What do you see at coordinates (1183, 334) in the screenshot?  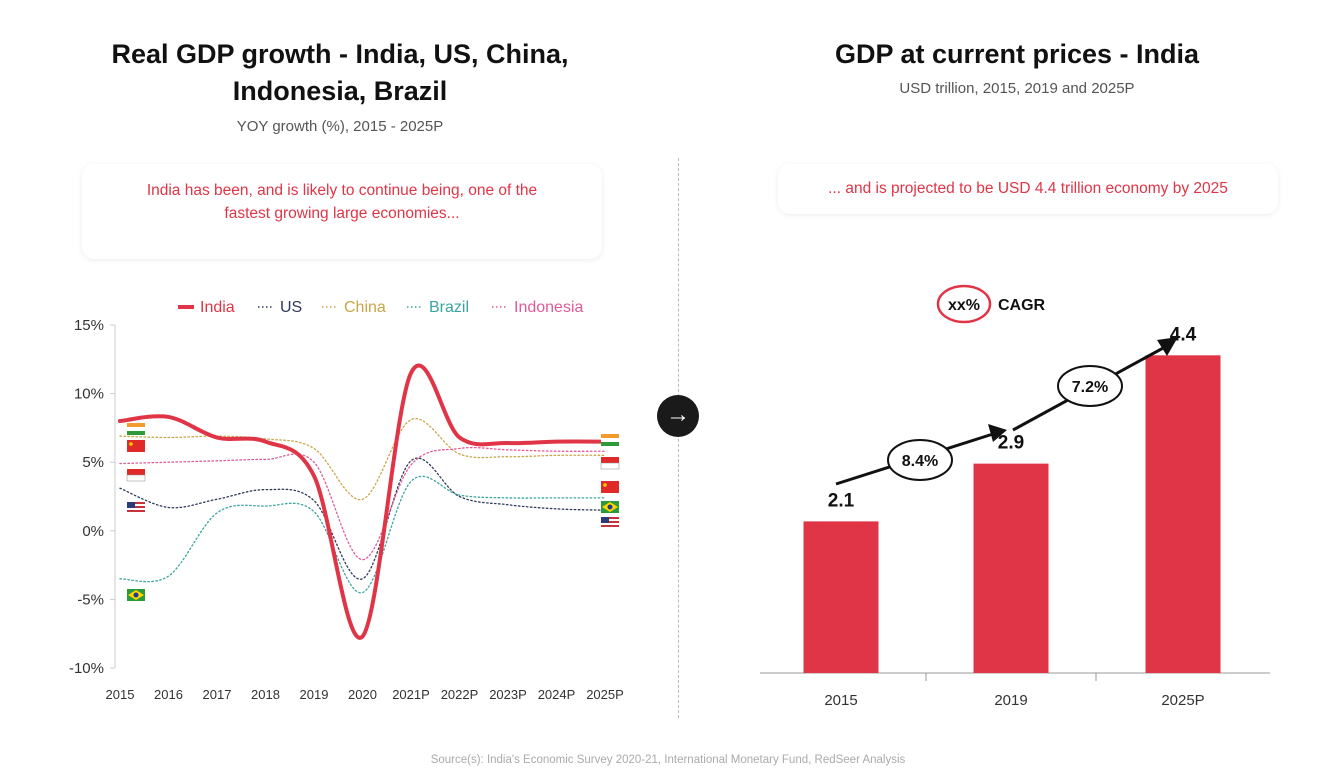 I see `bar-value-label: 4.4` at bounding box center [1183, 334].